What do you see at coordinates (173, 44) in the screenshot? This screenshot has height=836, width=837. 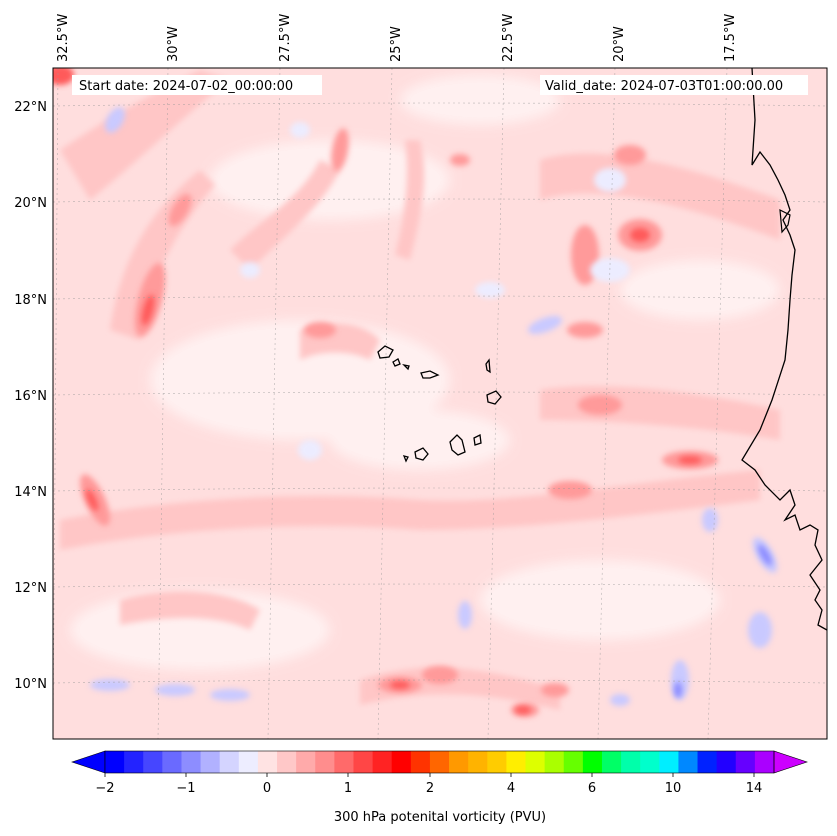 I see `lon-label: 30°W` at bounding box center [173, 44].